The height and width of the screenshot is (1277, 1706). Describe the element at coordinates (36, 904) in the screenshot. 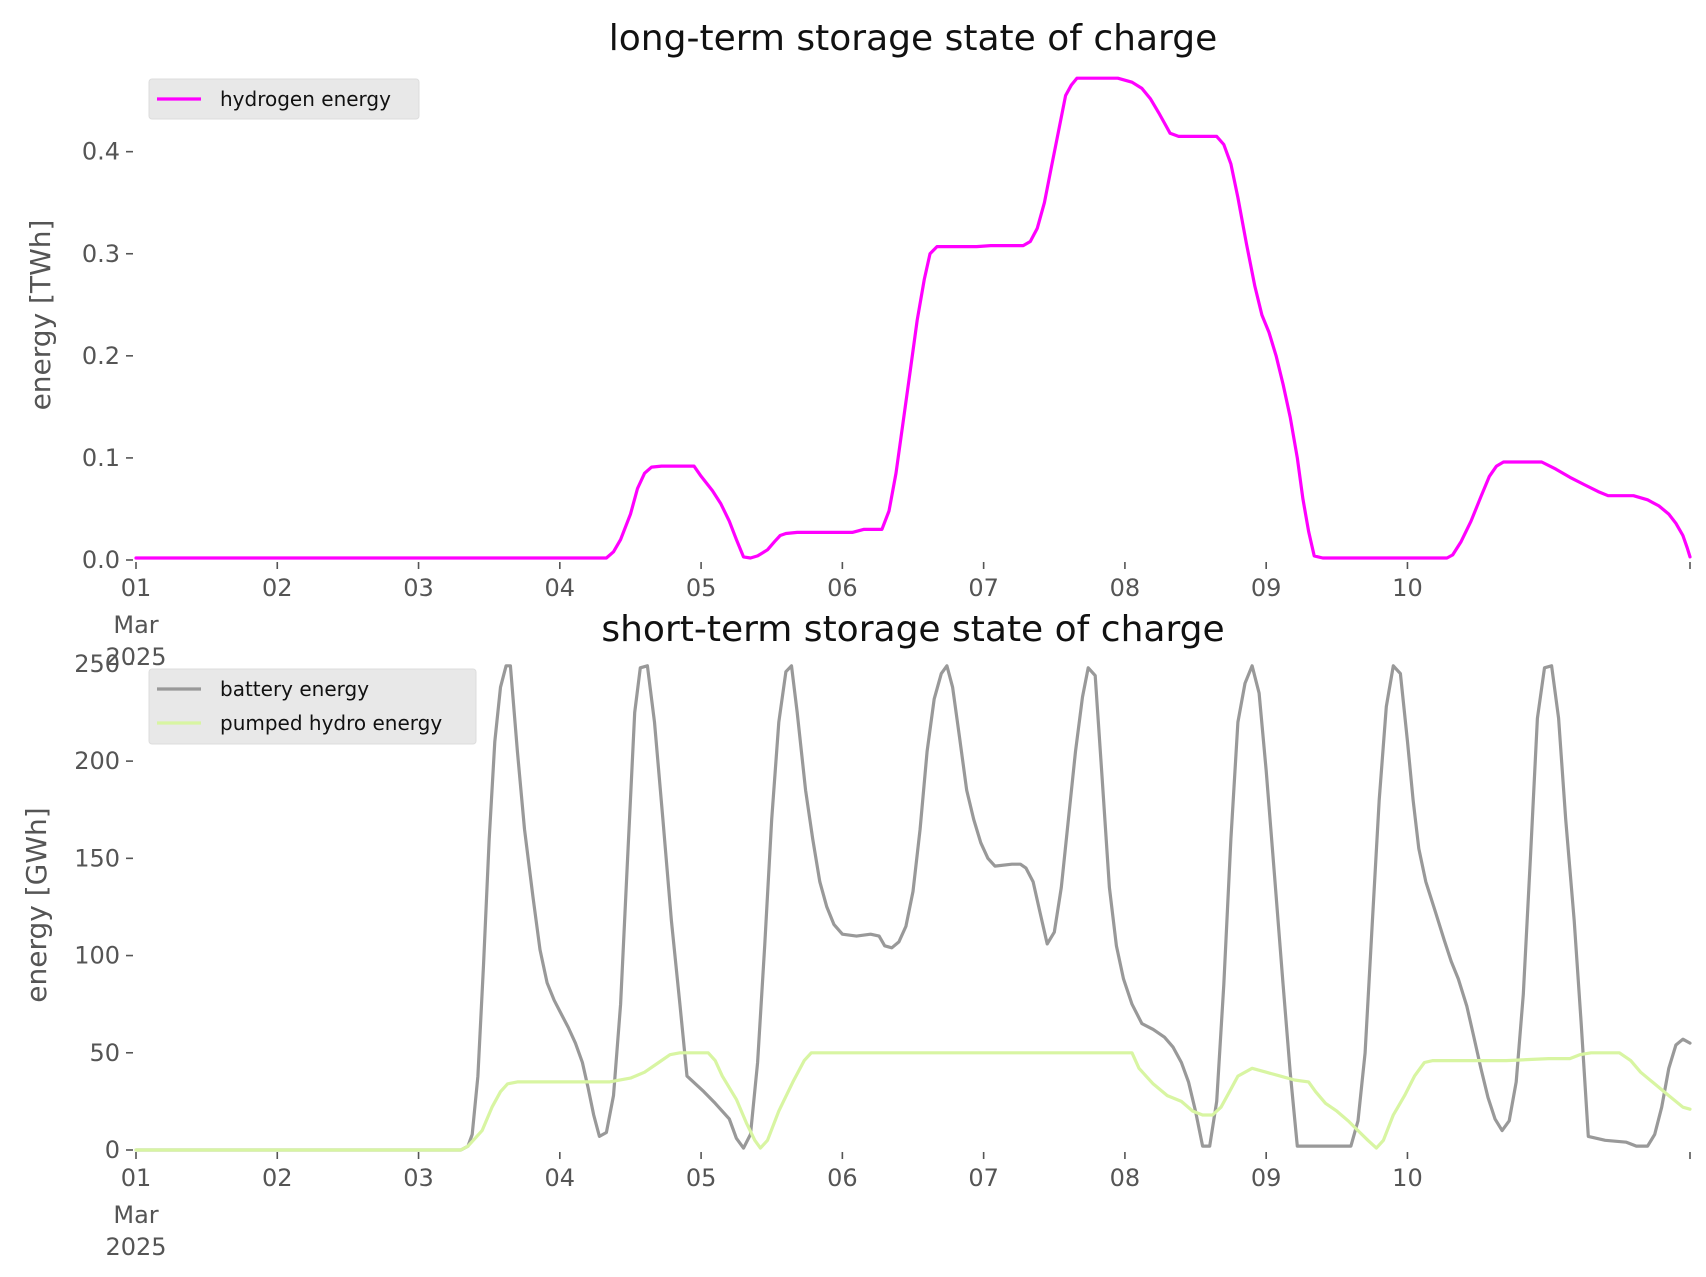

I see `y-axis-label: energy [GWh]` at that location.